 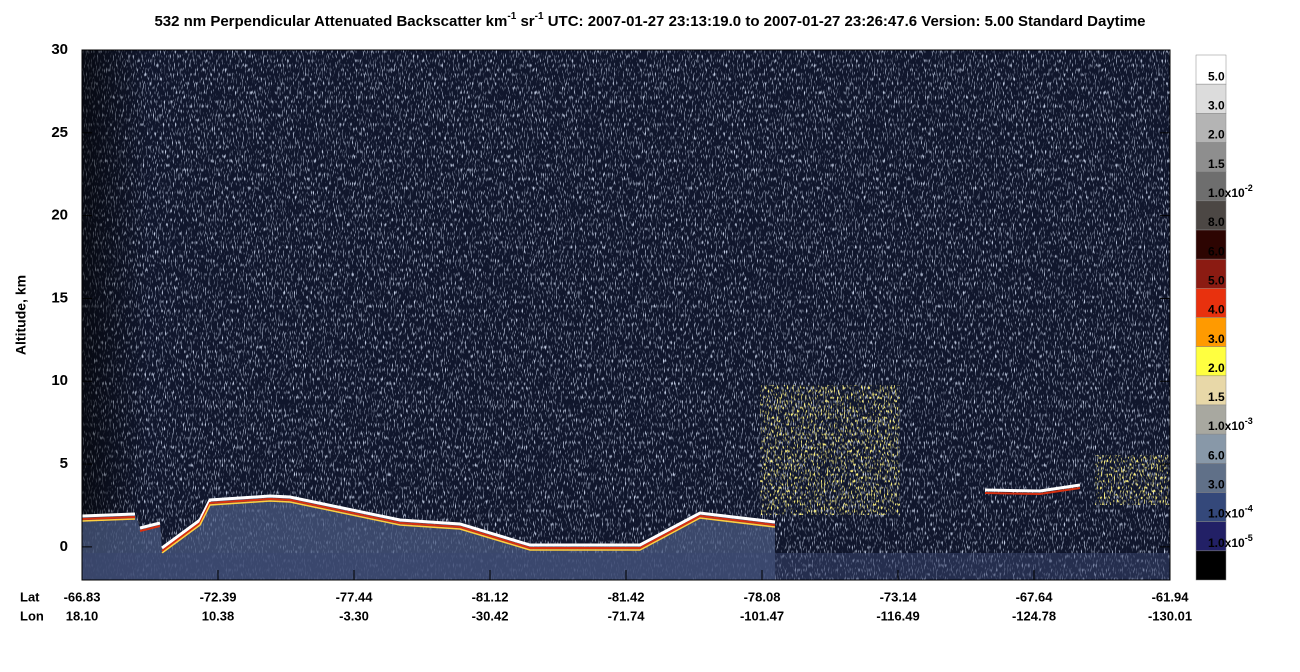 I want to click on x-tick-lon: 10.38, so click(x=218, y=615).